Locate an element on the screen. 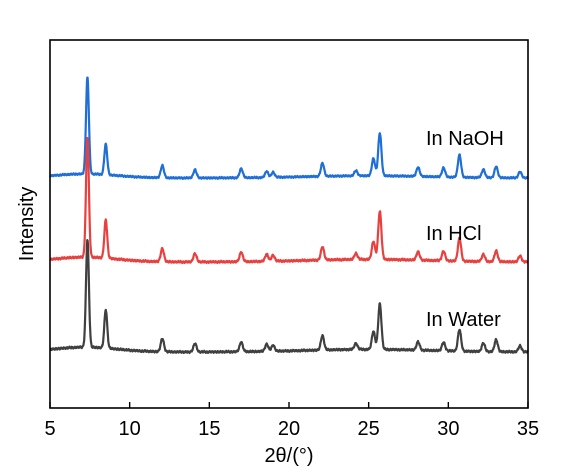 This screenshot has width=563, height=476. x-axis-ticks: 5 10 15 20 25 30 35 is located at coordinates (291, 421).